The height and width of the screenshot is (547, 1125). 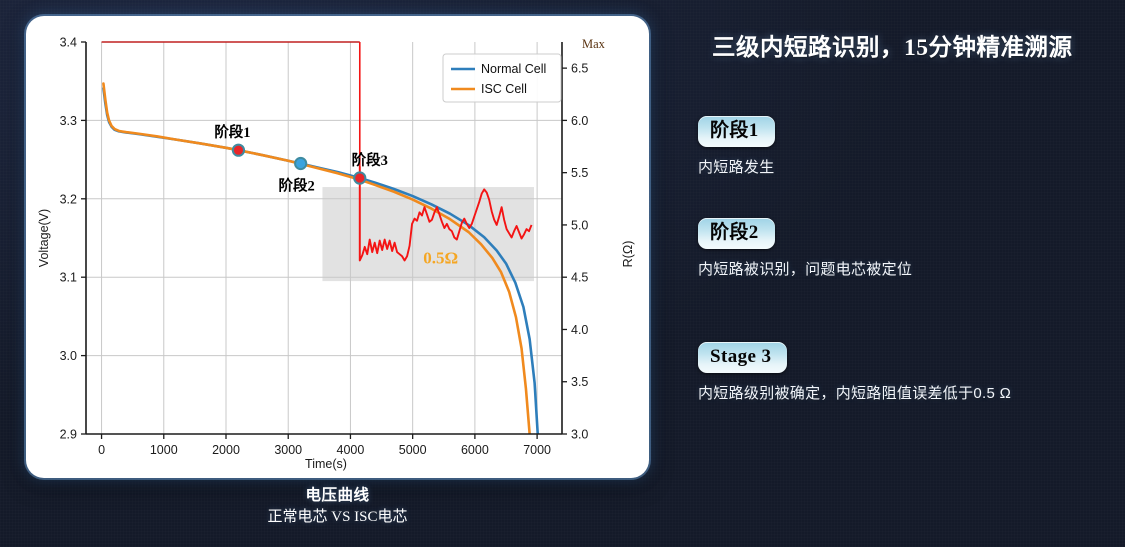 I want to click on y2-tick-label: 6.5, so click(x=579, y=69).